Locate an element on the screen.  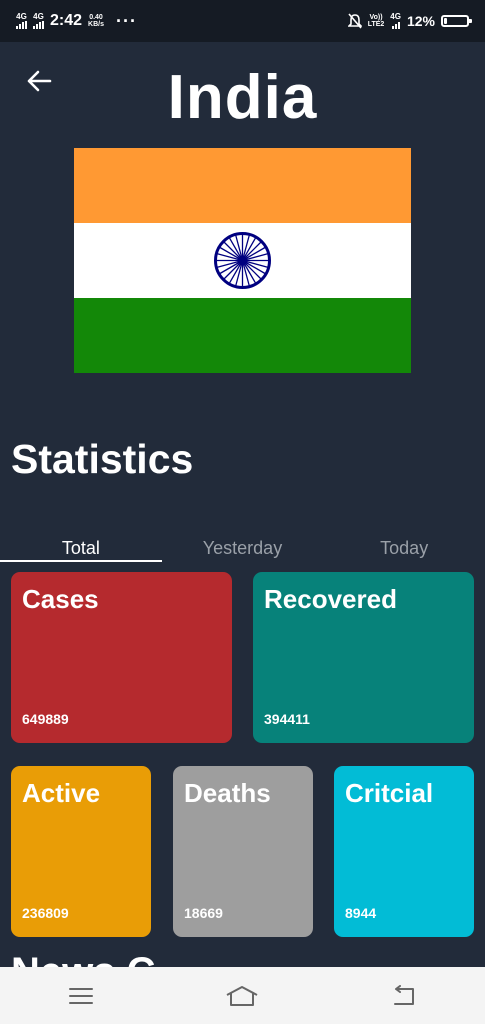
tab-total: Total is located at coordinates (81, 547).